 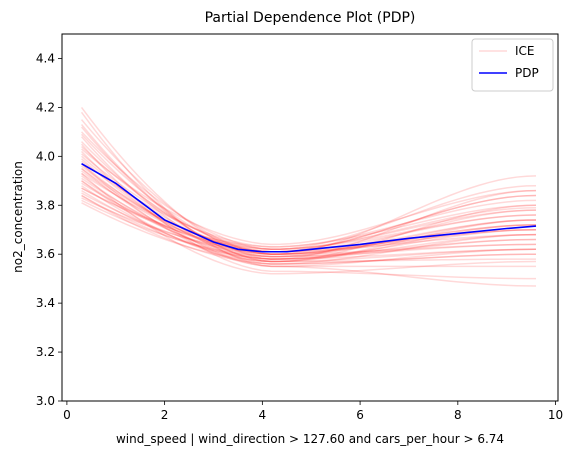 What do you see at coordinates (45, 352) in the screenshot?
I see `y-tick-label: 3.2` at bounding box center [45, 352].